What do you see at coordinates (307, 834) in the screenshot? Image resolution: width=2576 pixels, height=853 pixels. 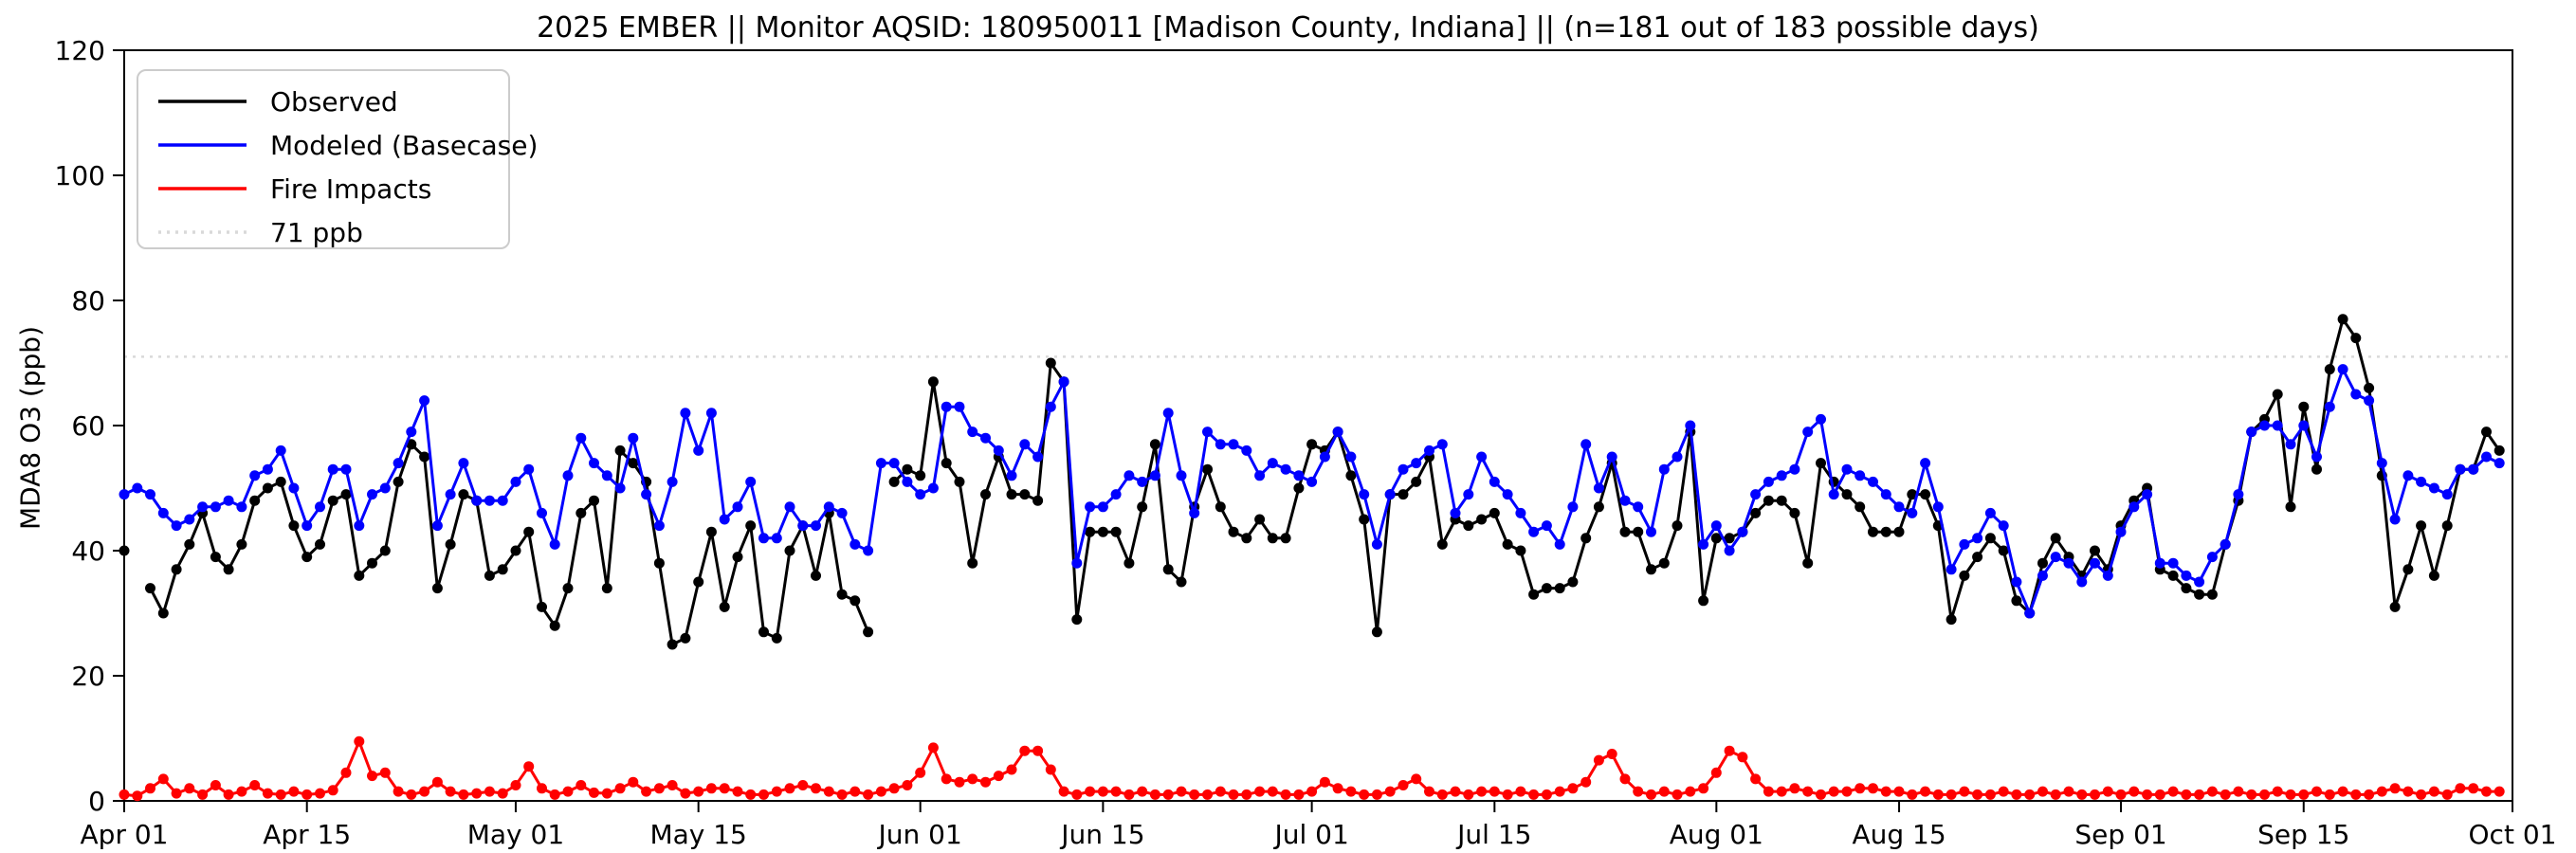 I see `x-tick-label: Apr 15` at bounding box center [307, 834].